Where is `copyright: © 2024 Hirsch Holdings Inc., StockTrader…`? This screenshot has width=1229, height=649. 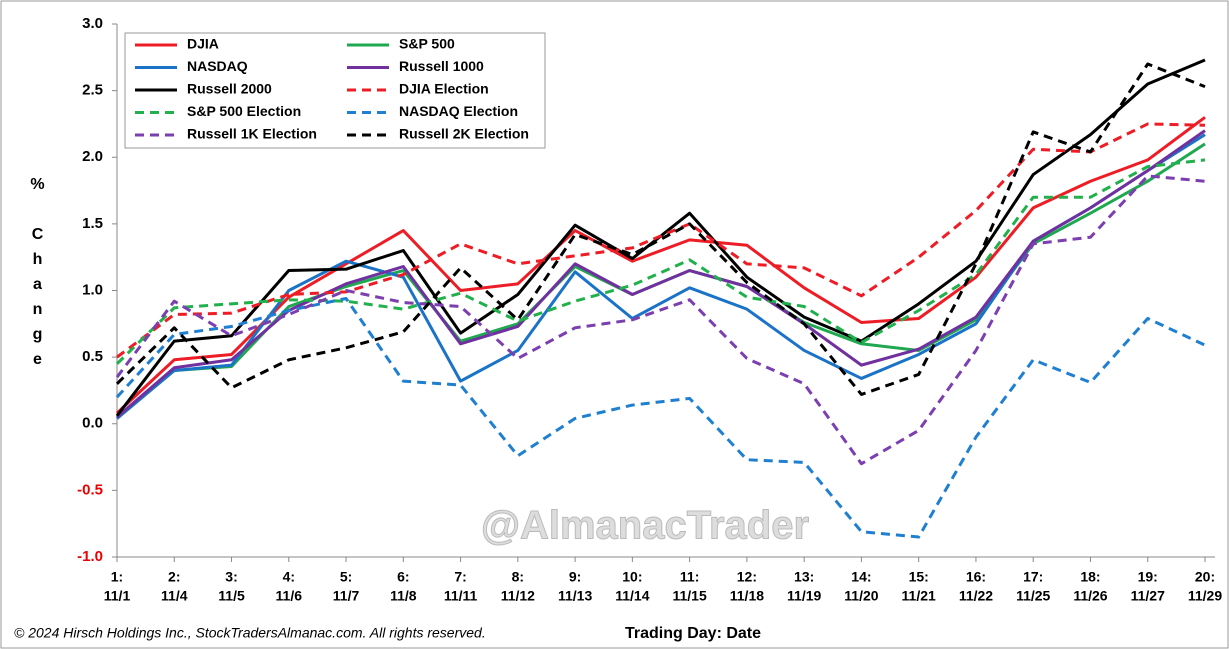
copyright: © 2024 Hirsch Holdings Inc., StockTrader… is located at coordinates (250, 633).